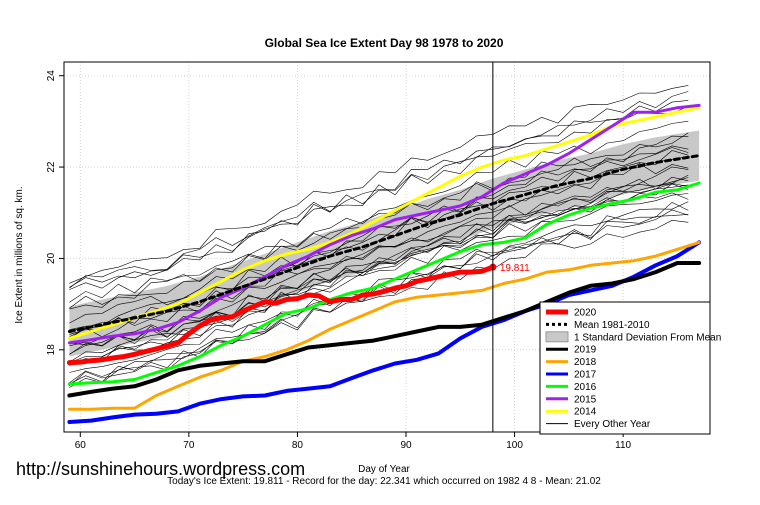 The image size is (760, 505). Describe the element at coordinates (51, 76) in the screenshot. I see `y-tick-label: 24` at that location.